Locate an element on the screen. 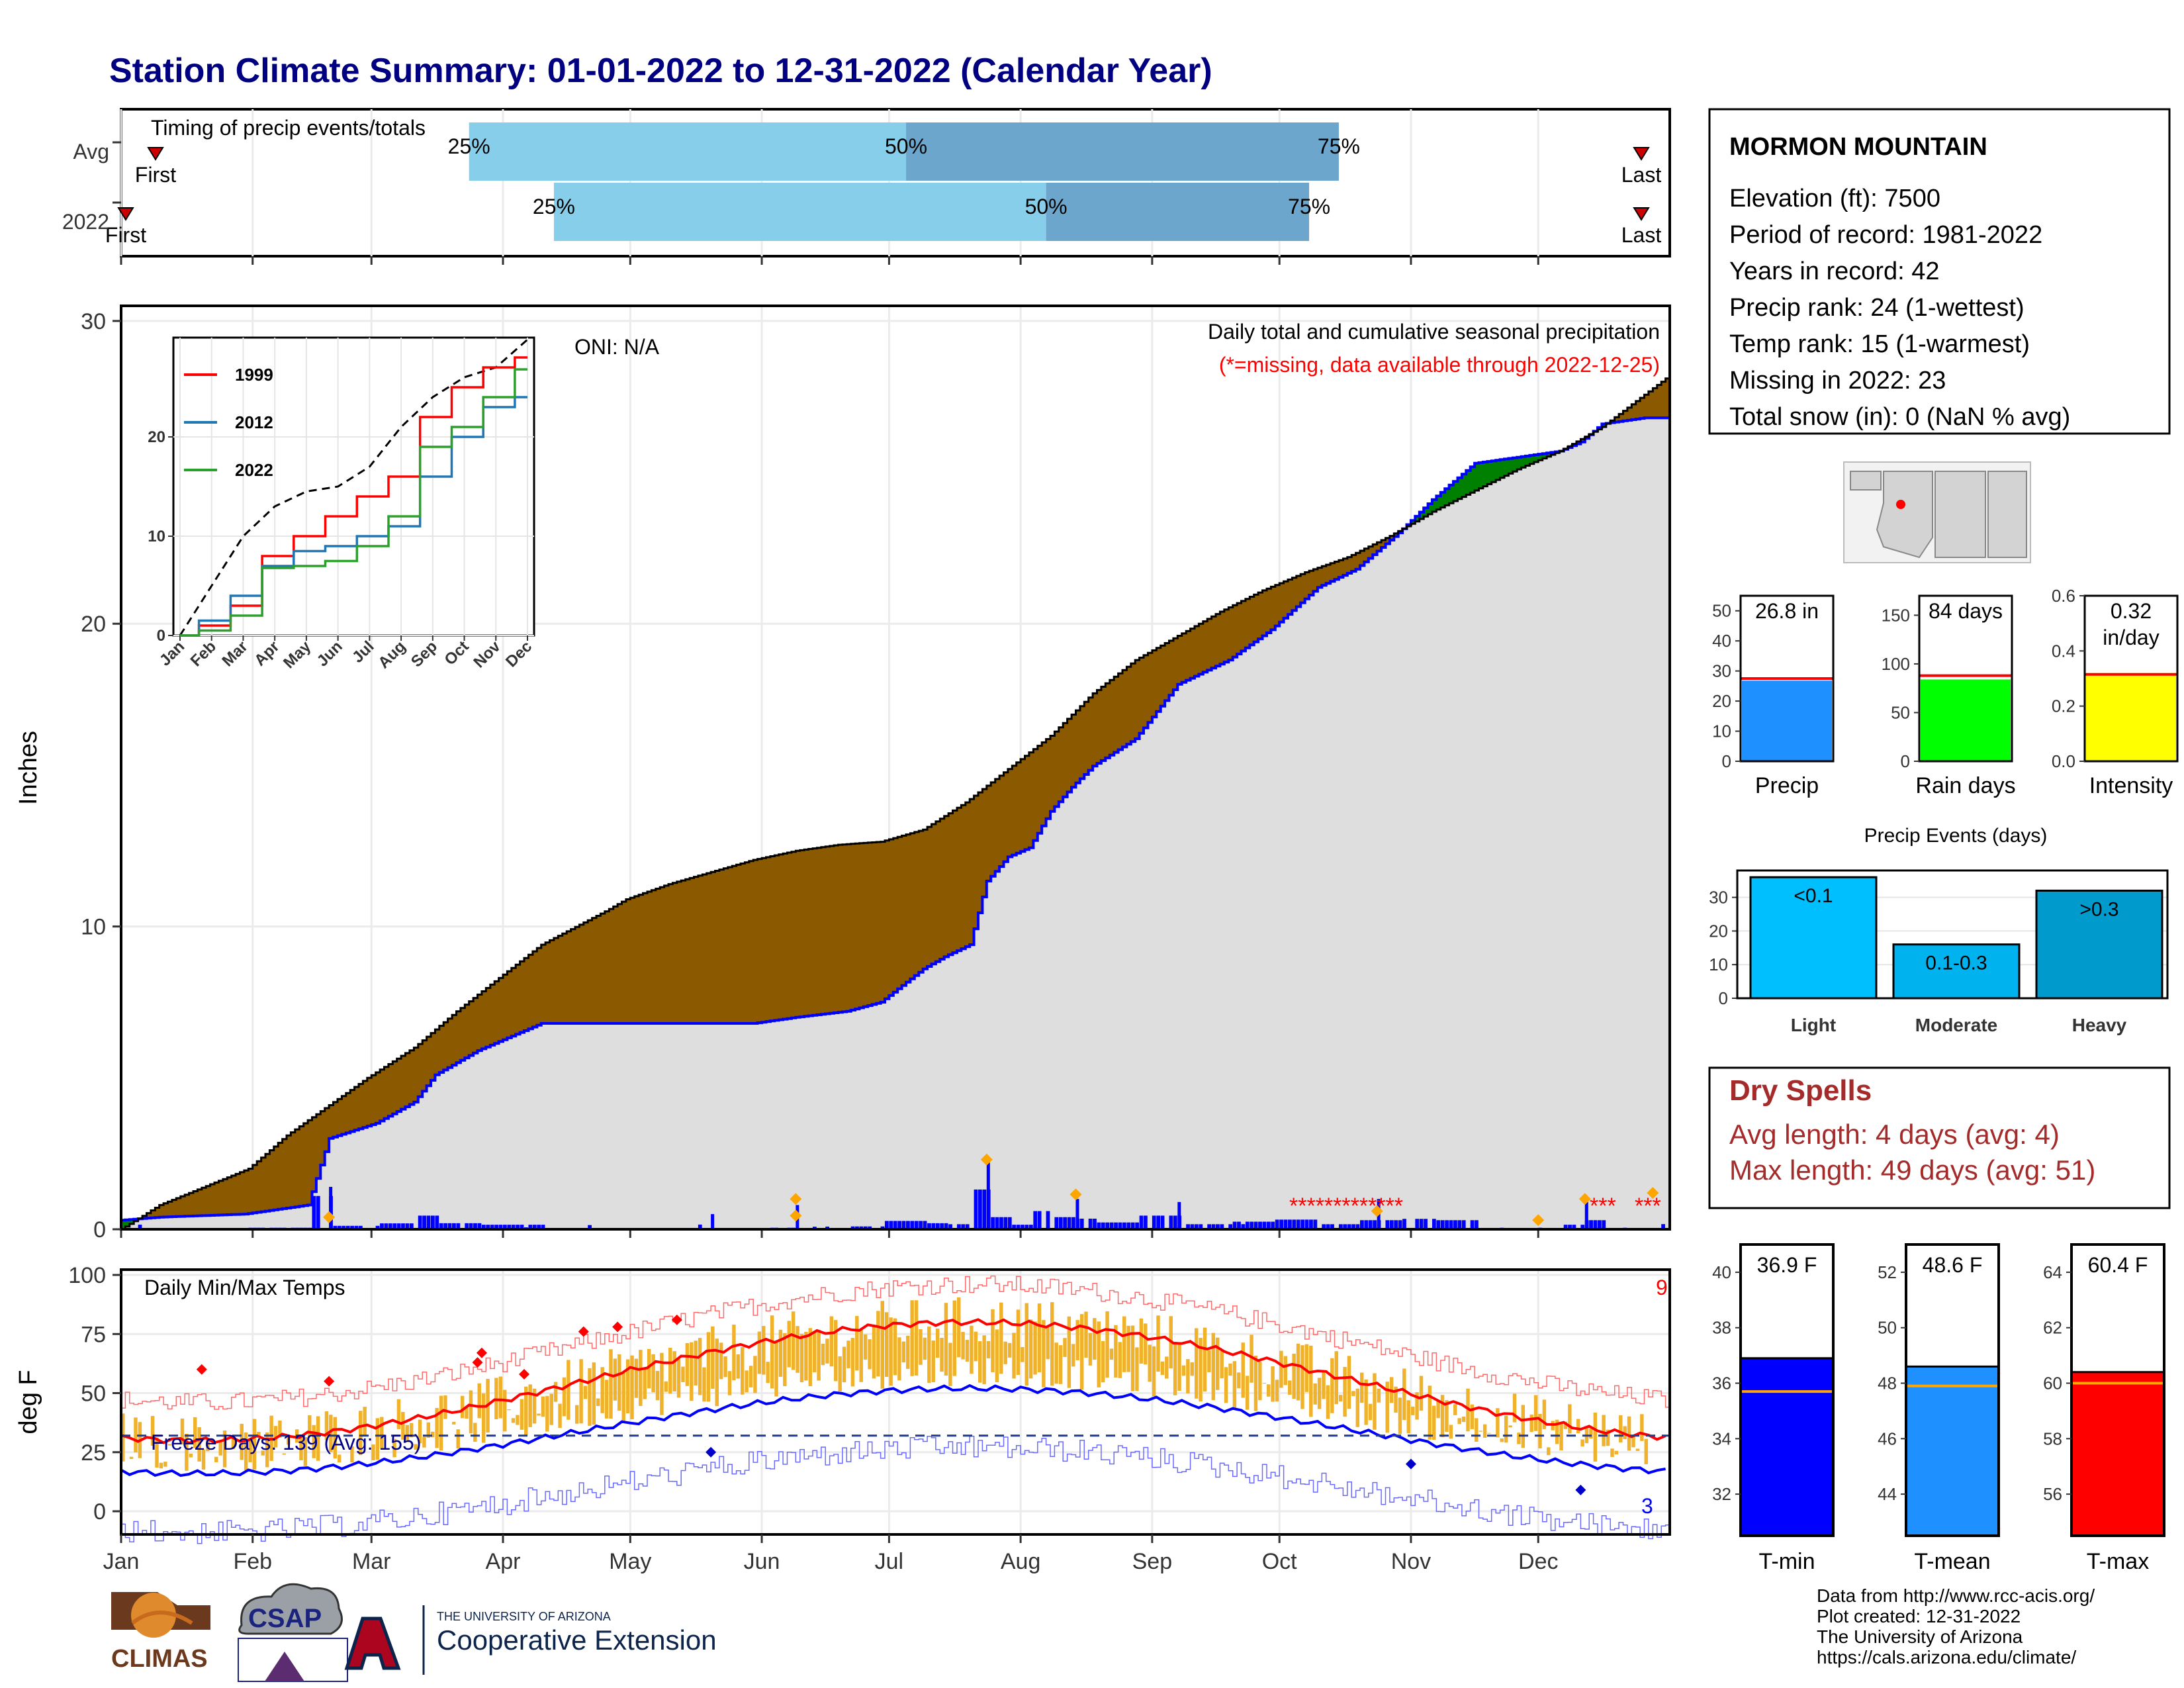 The height and width of the screenshot is (1688, 2184). inset-frame is located at coordinates (353, 486).